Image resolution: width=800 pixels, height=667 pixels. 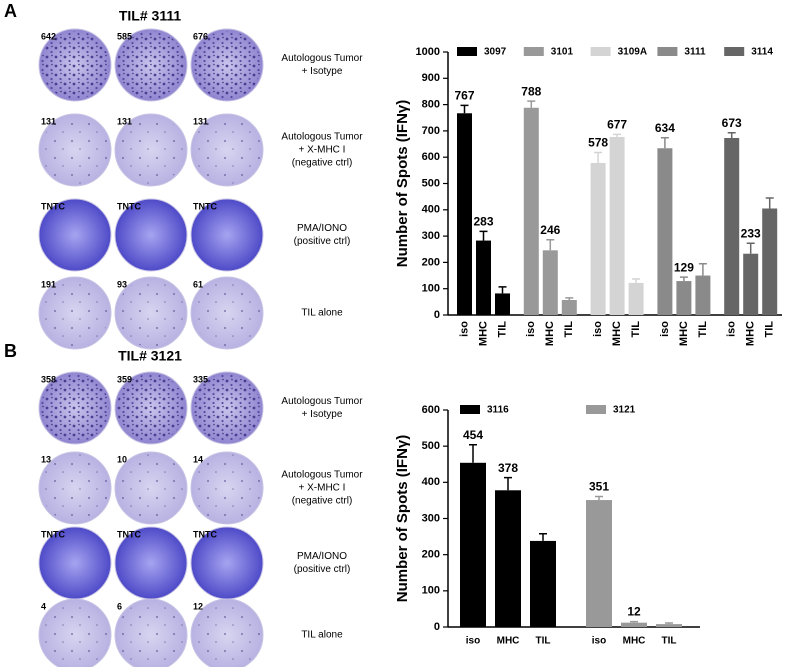 I want to click on y-tick-label: 500, so click(x=431, y=446).